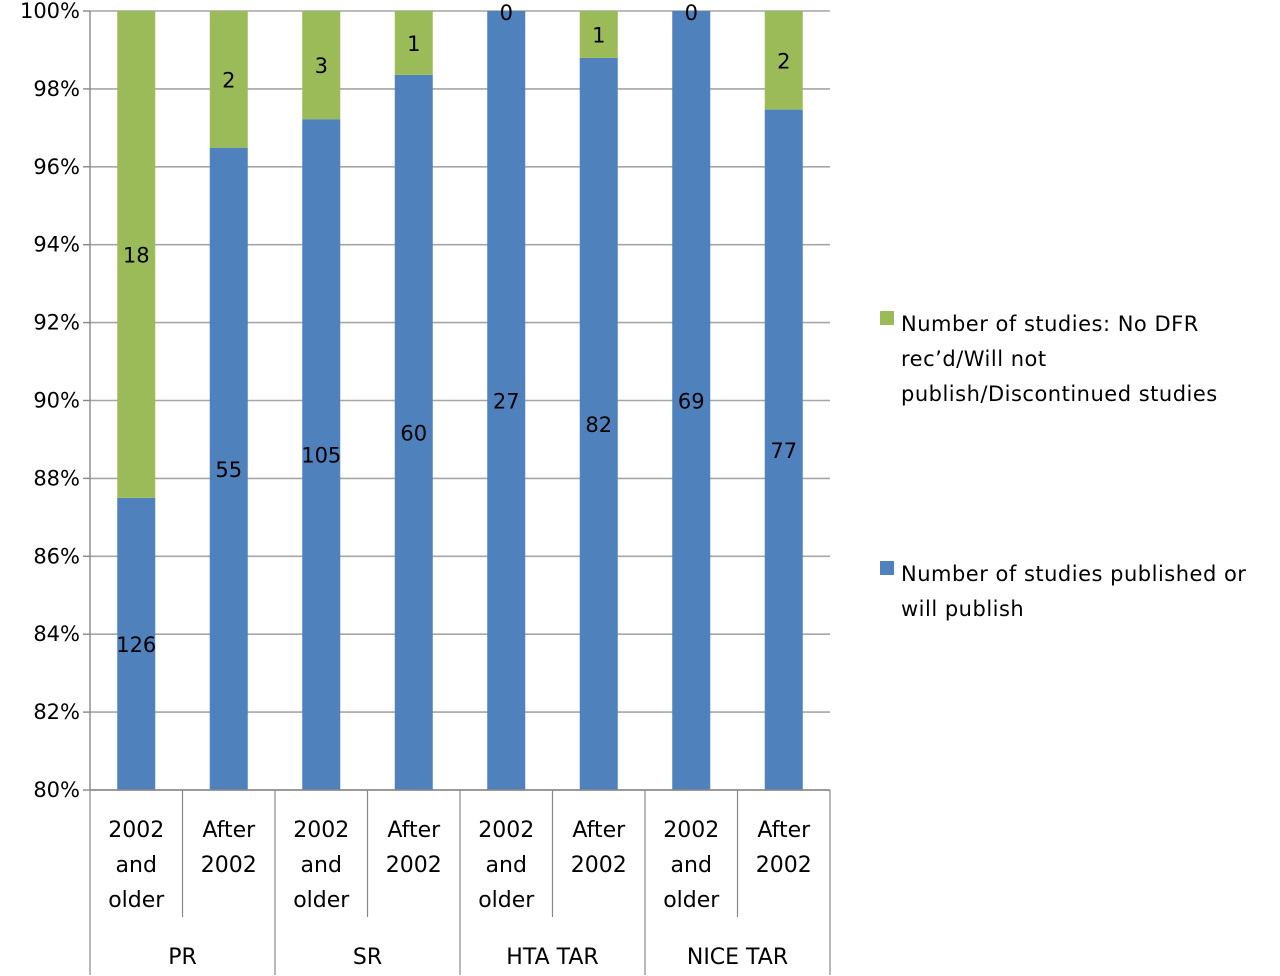 The height and width of the screenshot is (976, 1280). I want to click on data-label: 69, so click(691, 402).